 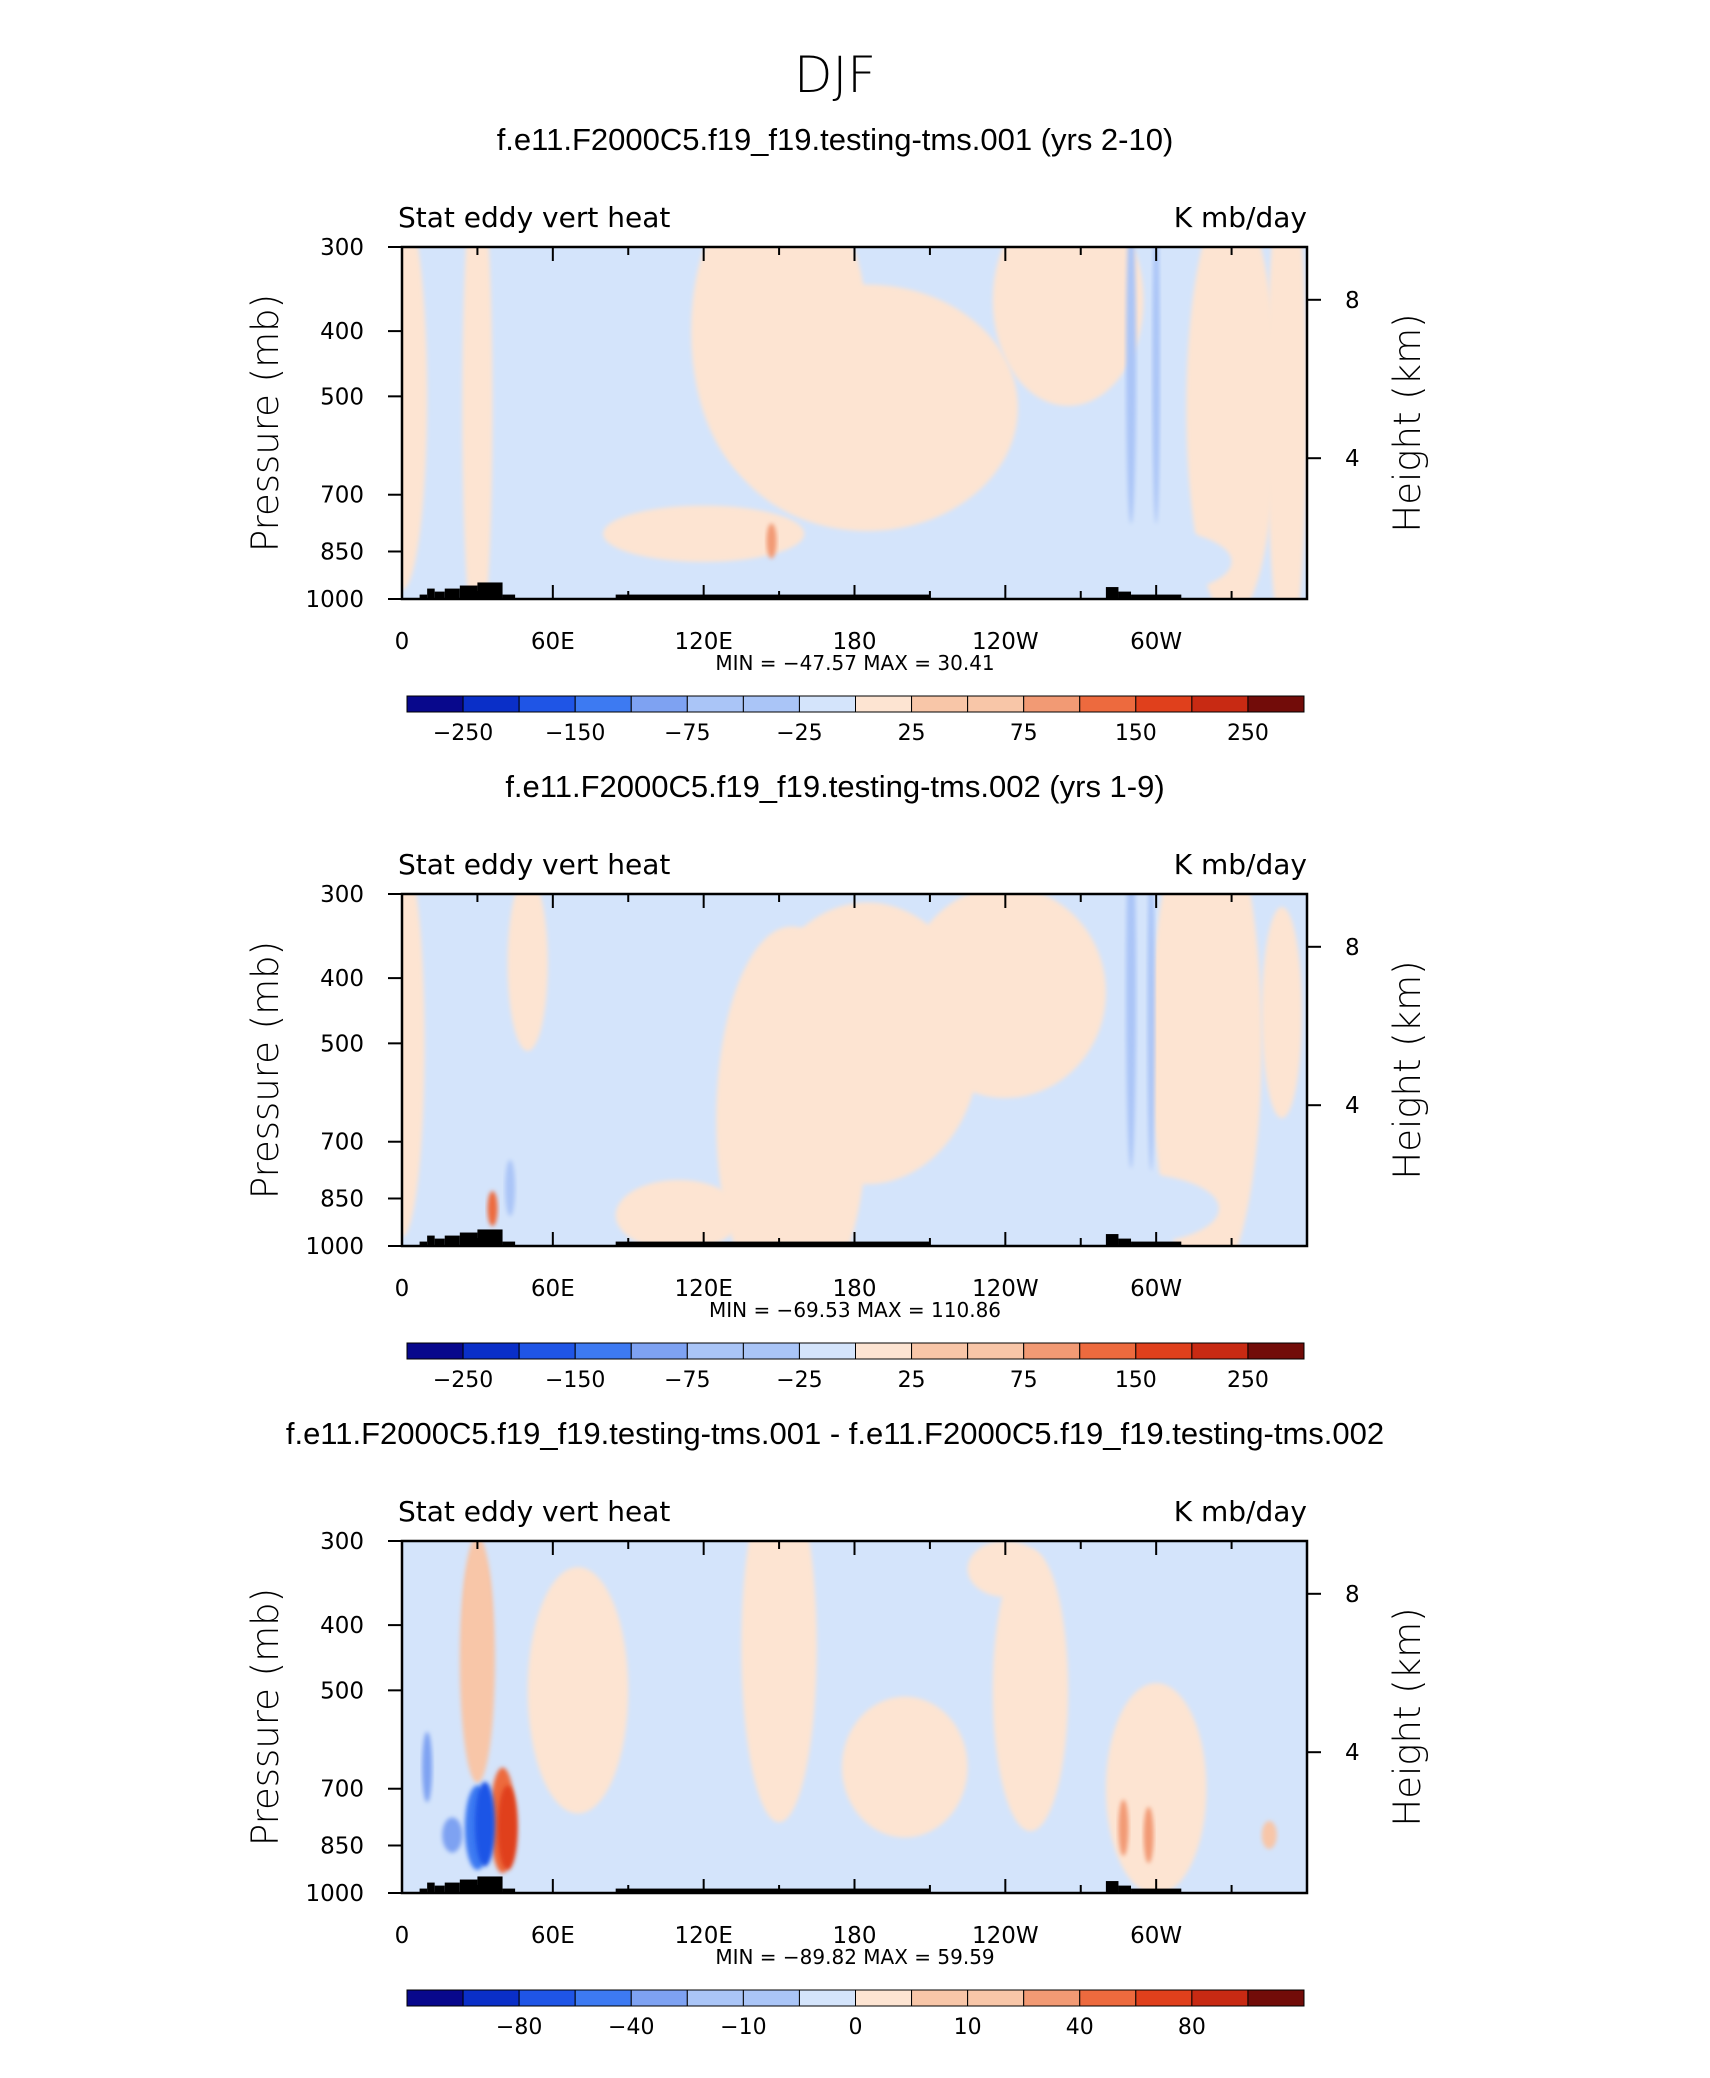 What do you see at coordinates (1192, 2027) in the screenshot?
I see `colorbar-label: 80` at bounding box center [1192, 2027].